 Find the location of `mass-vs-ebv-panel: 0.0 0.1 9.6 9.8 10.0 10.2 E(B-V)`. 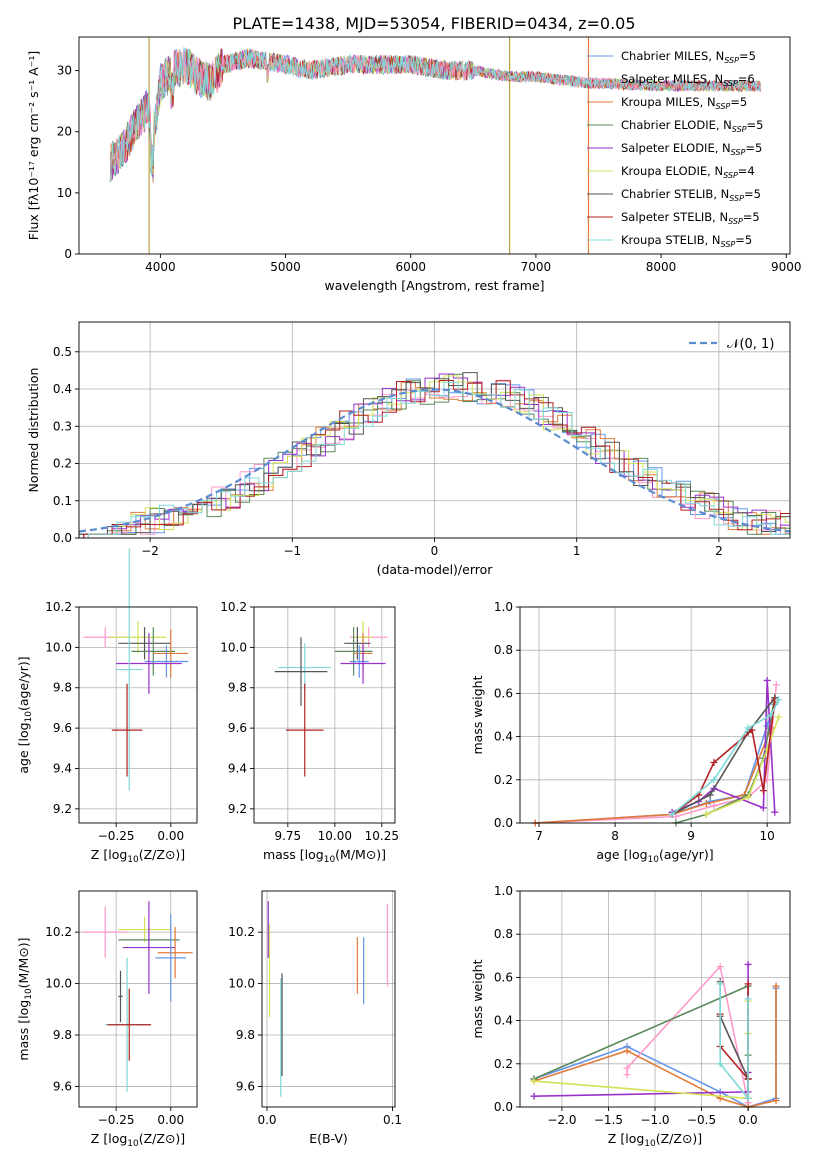

mass-vs-ebv-panel: 0.0 0.1 9.6 9.8 10.0 10.2 E(B-V) is located at coordinates (315, 1018).